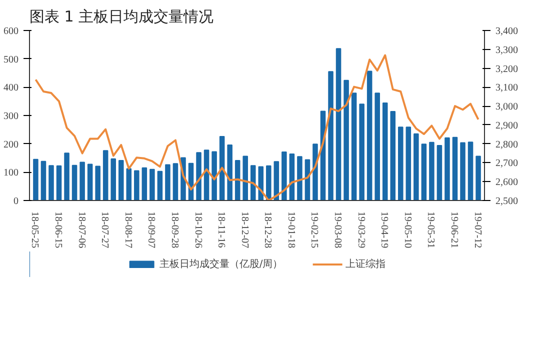  I want to click on y2-tick-label: 3,400, so click(507, 31).